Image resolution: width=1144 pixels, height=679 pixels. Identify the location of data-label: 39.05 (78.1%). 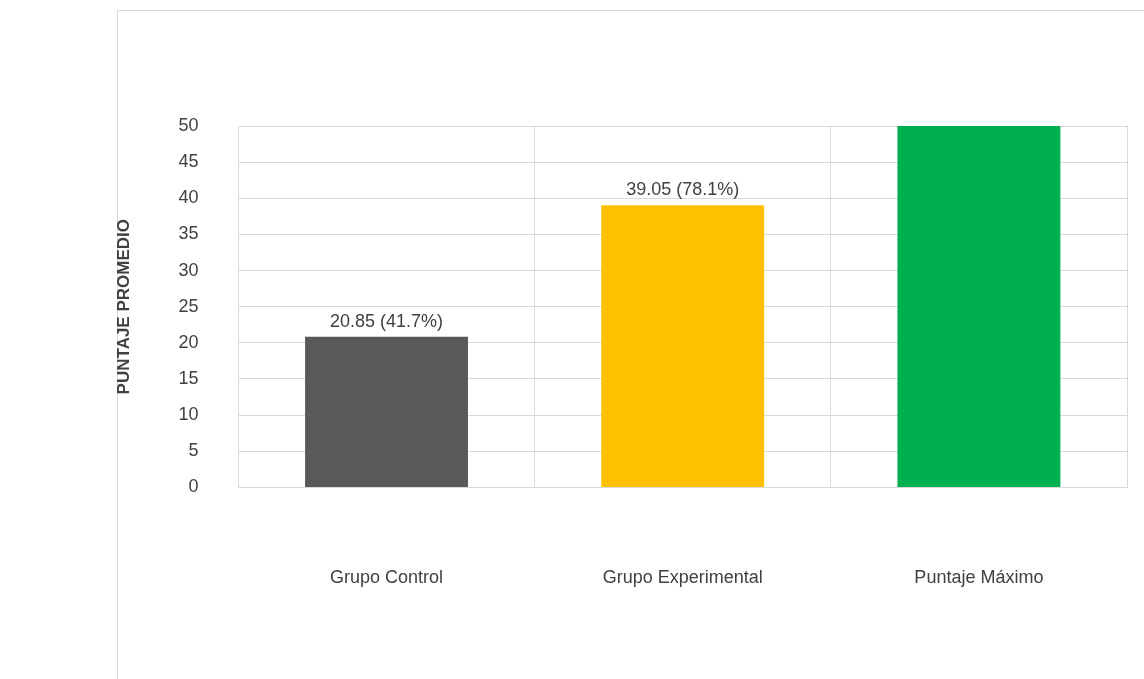
(683, 189).